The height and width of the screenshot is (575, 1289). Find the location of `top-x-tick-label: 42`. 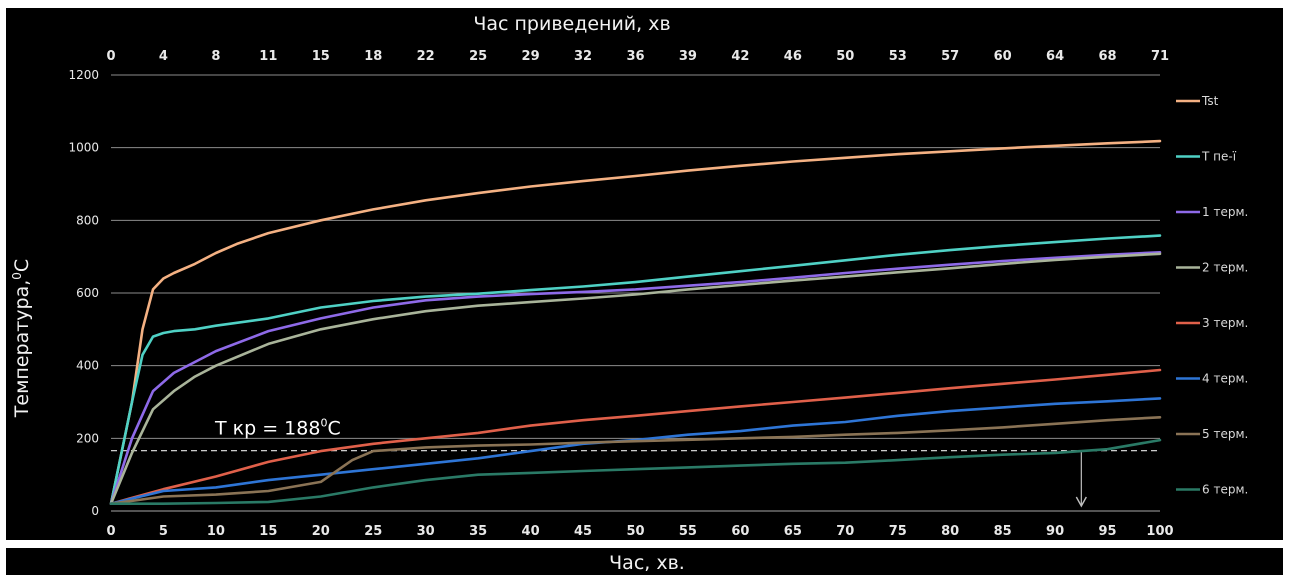

top-x-tick-label: 42 is located at coordinates (740, 56).